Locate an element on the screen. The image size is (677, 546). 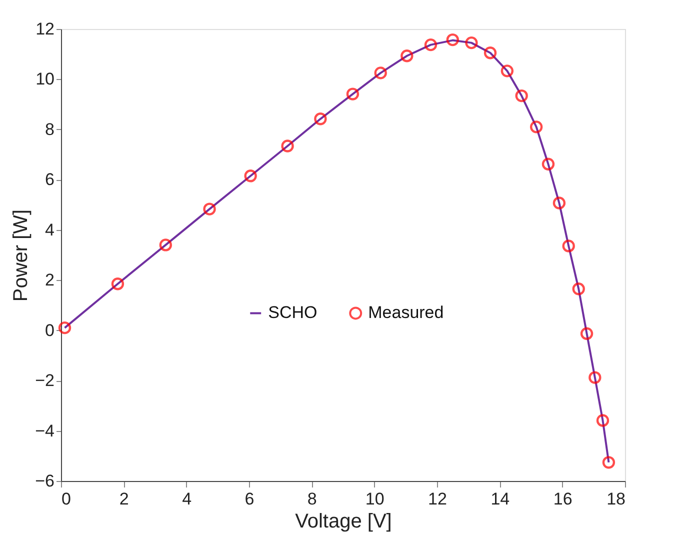
y-tick-label: 6 is located at coordinates (49, 180).